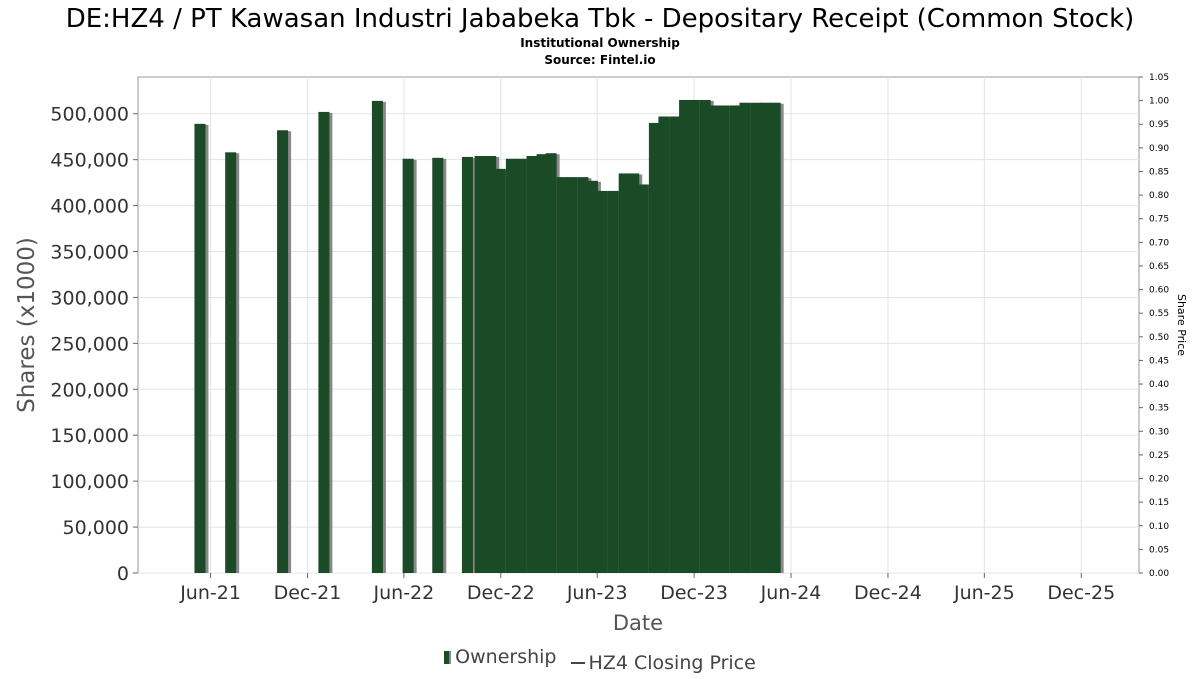  Describe the element at coordinates (89, 390) in the screenshot. I see `y-tick-label: 200,000` at that location.